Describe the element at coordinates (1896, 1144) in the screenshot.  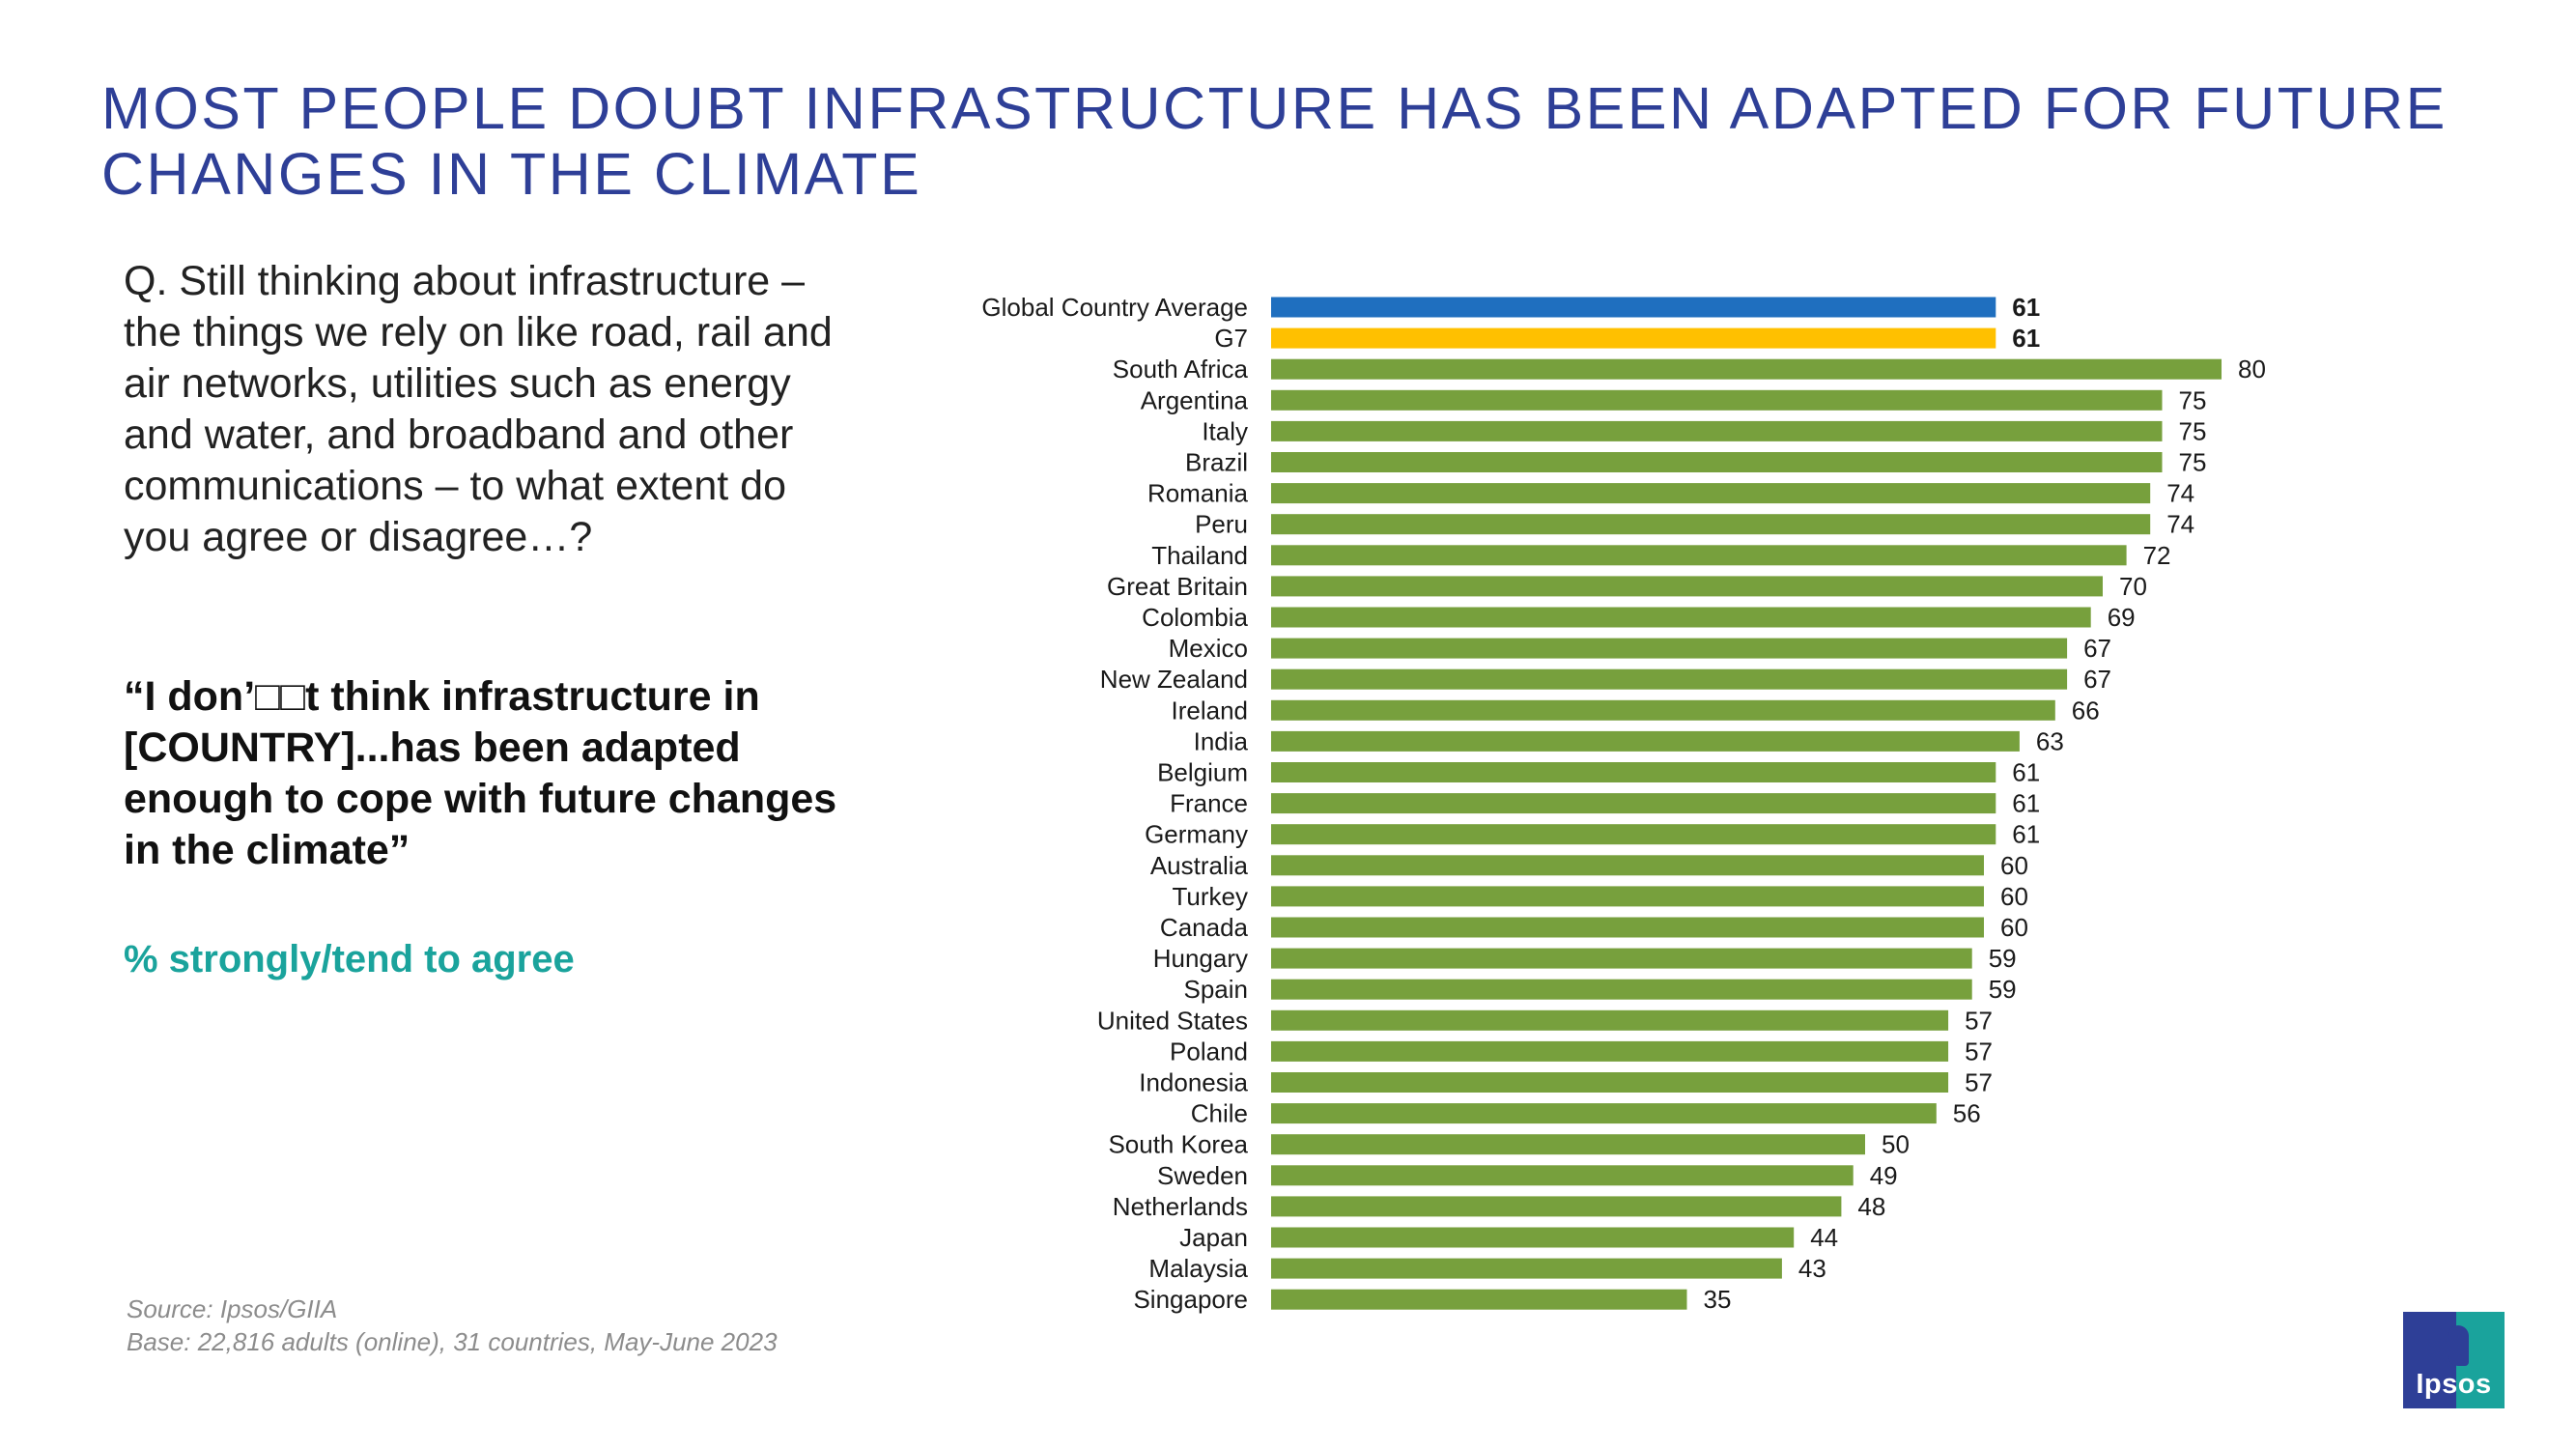
I see `value-label-south-korea: 50` at that location.